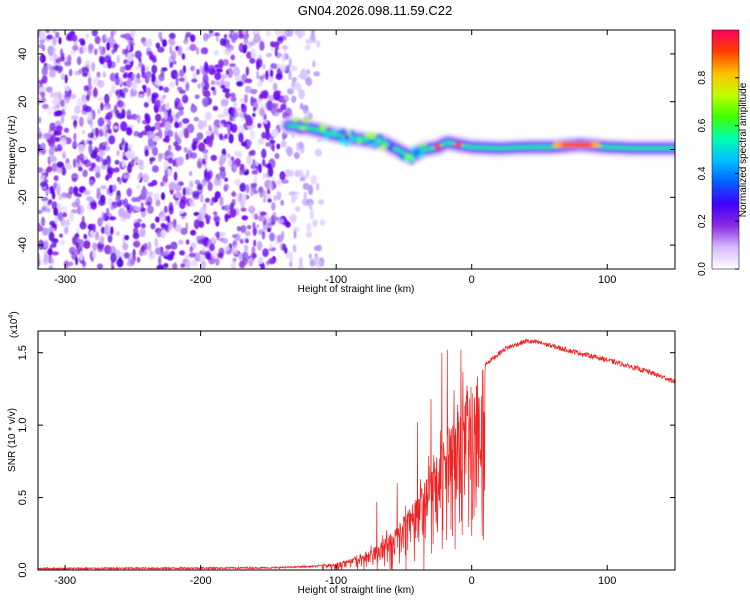  Describe the element at coordinates (12, 150) in the screenshot. I see `spectrogram-ylabel: Frequency (Hz)` at that location.